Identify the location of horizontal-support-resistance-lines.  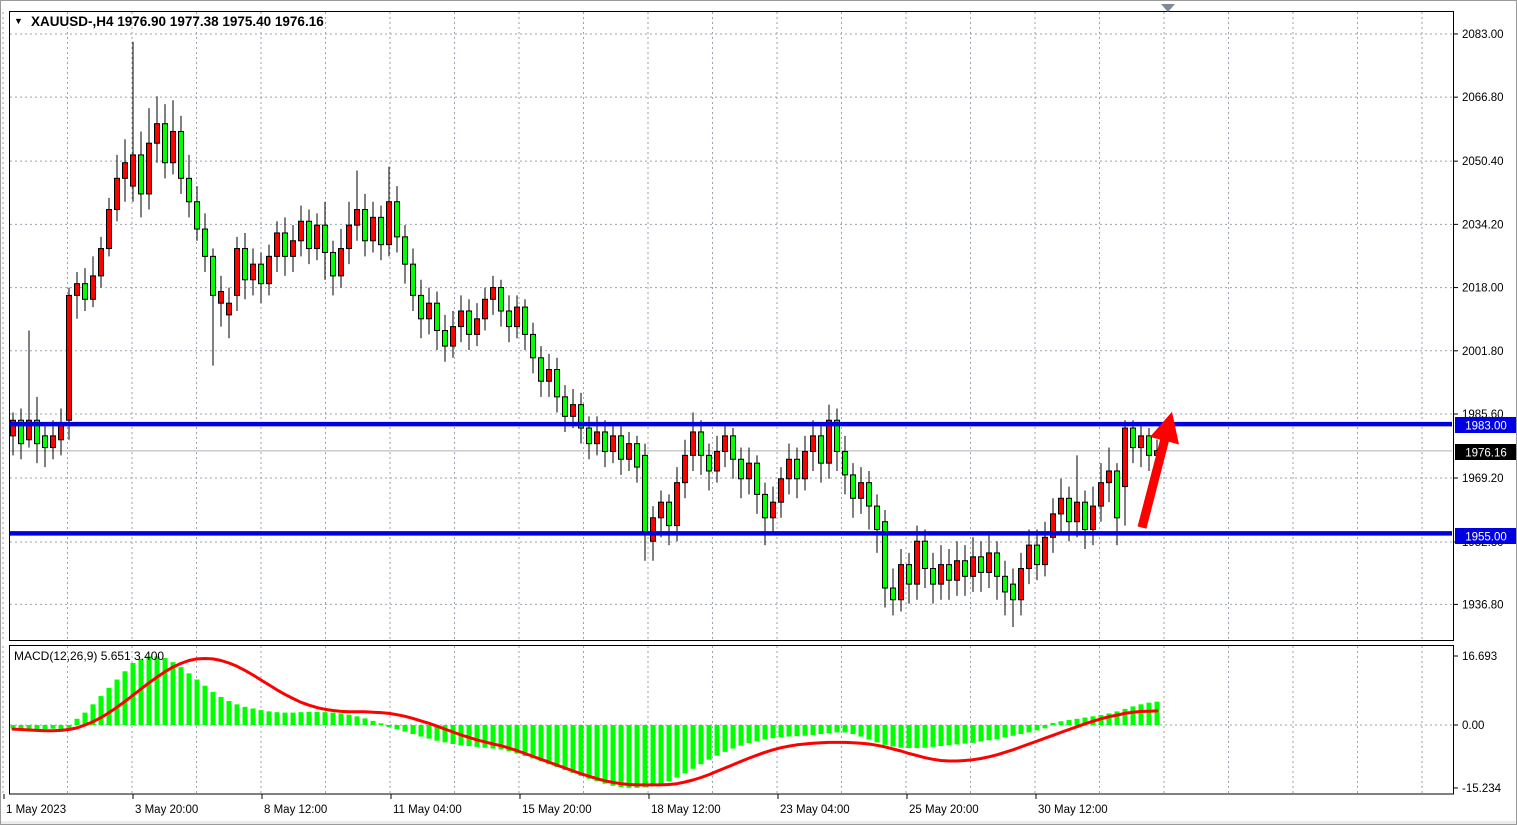
(731, 478).